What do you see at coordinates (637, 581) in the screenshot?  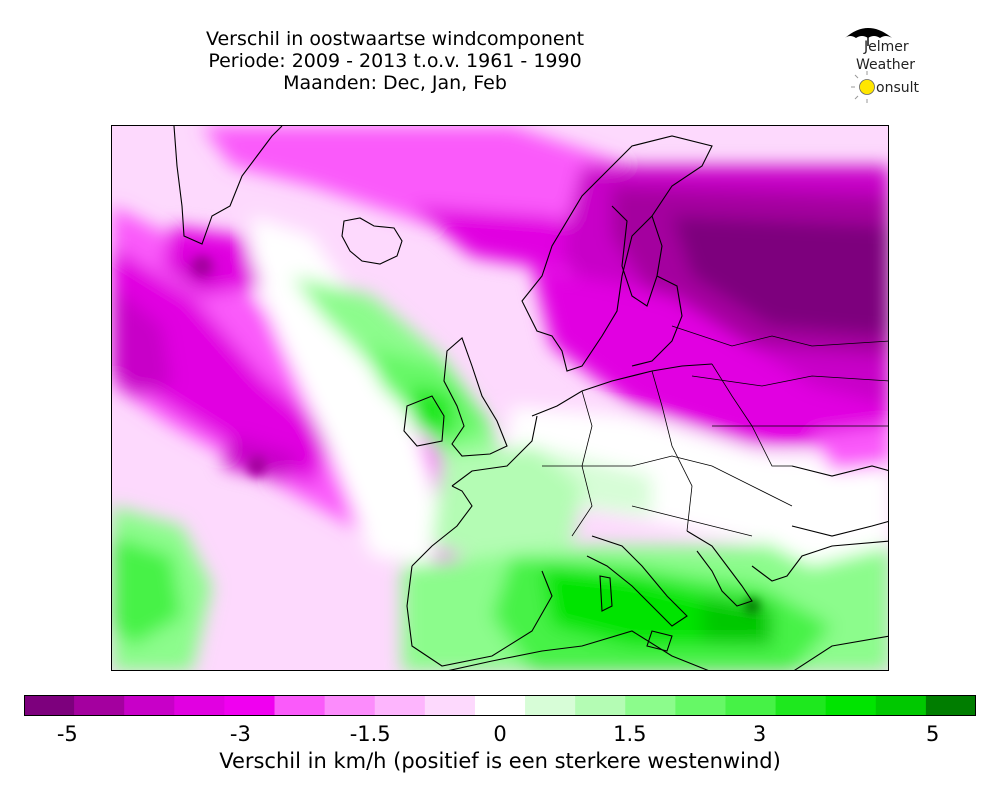 I see `italy-outline` at bounding box center [637, 581].